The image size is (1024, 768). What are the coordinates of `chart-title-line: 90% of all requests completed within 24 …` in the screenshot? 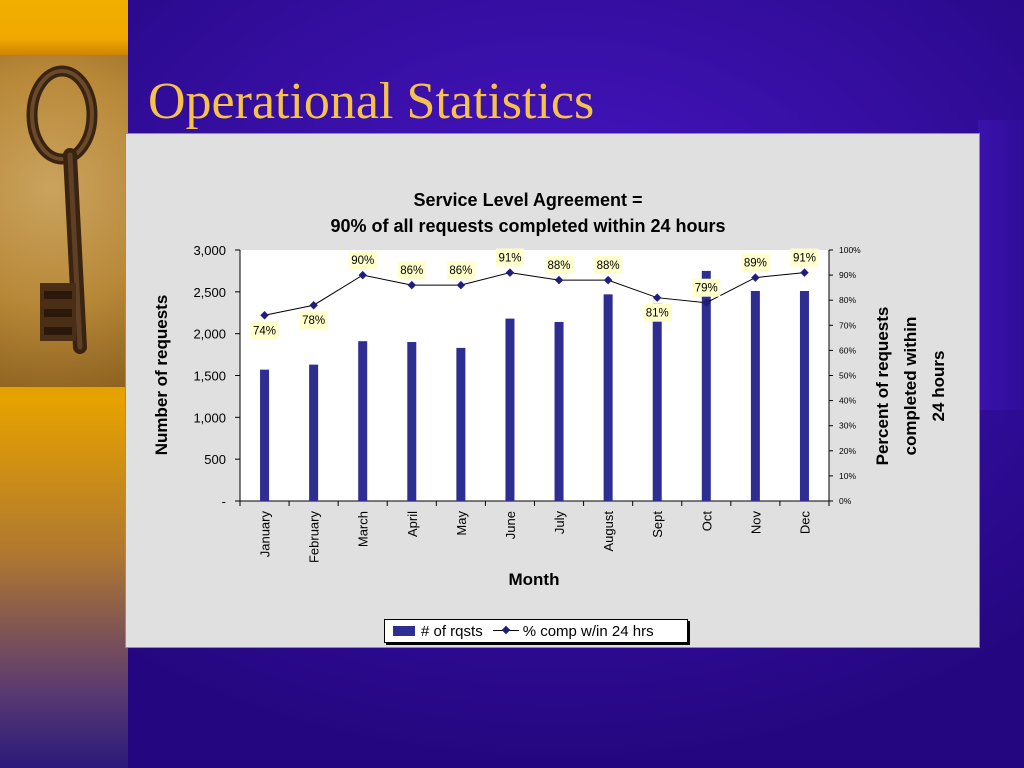 It's located at (527, 226).